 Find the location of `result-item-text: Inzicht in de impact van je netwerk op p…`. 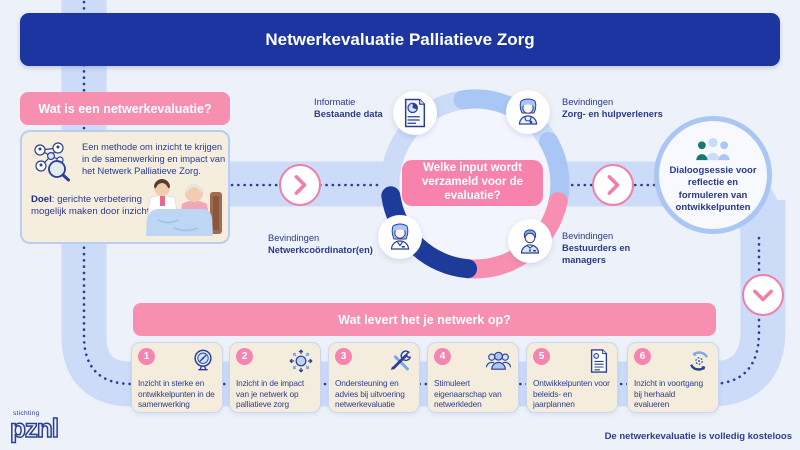

result-item-text: Inzicht in de impact van je netwerk op p… is located at coordinates (270, 394).